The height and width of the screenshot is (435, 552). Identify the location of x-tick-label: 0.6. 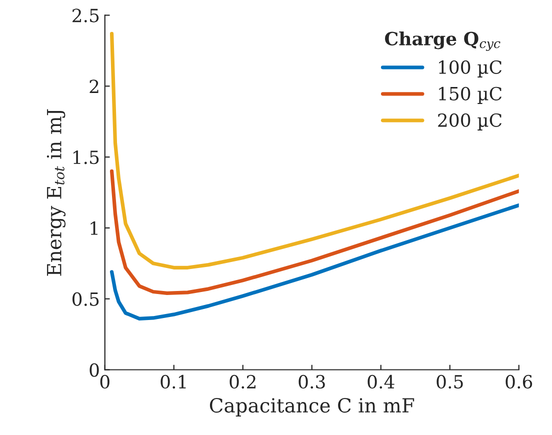
(519, 381).